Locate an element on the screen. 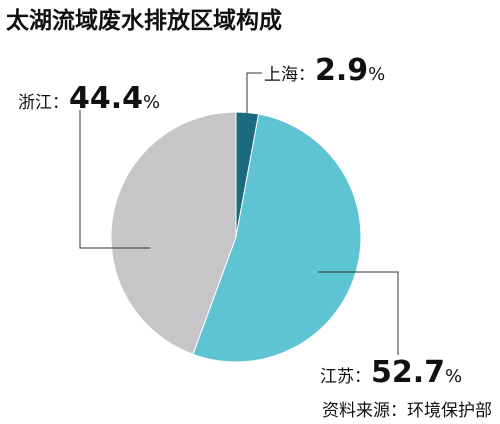  category-label: 上海 is located at coordinates (281, 75).